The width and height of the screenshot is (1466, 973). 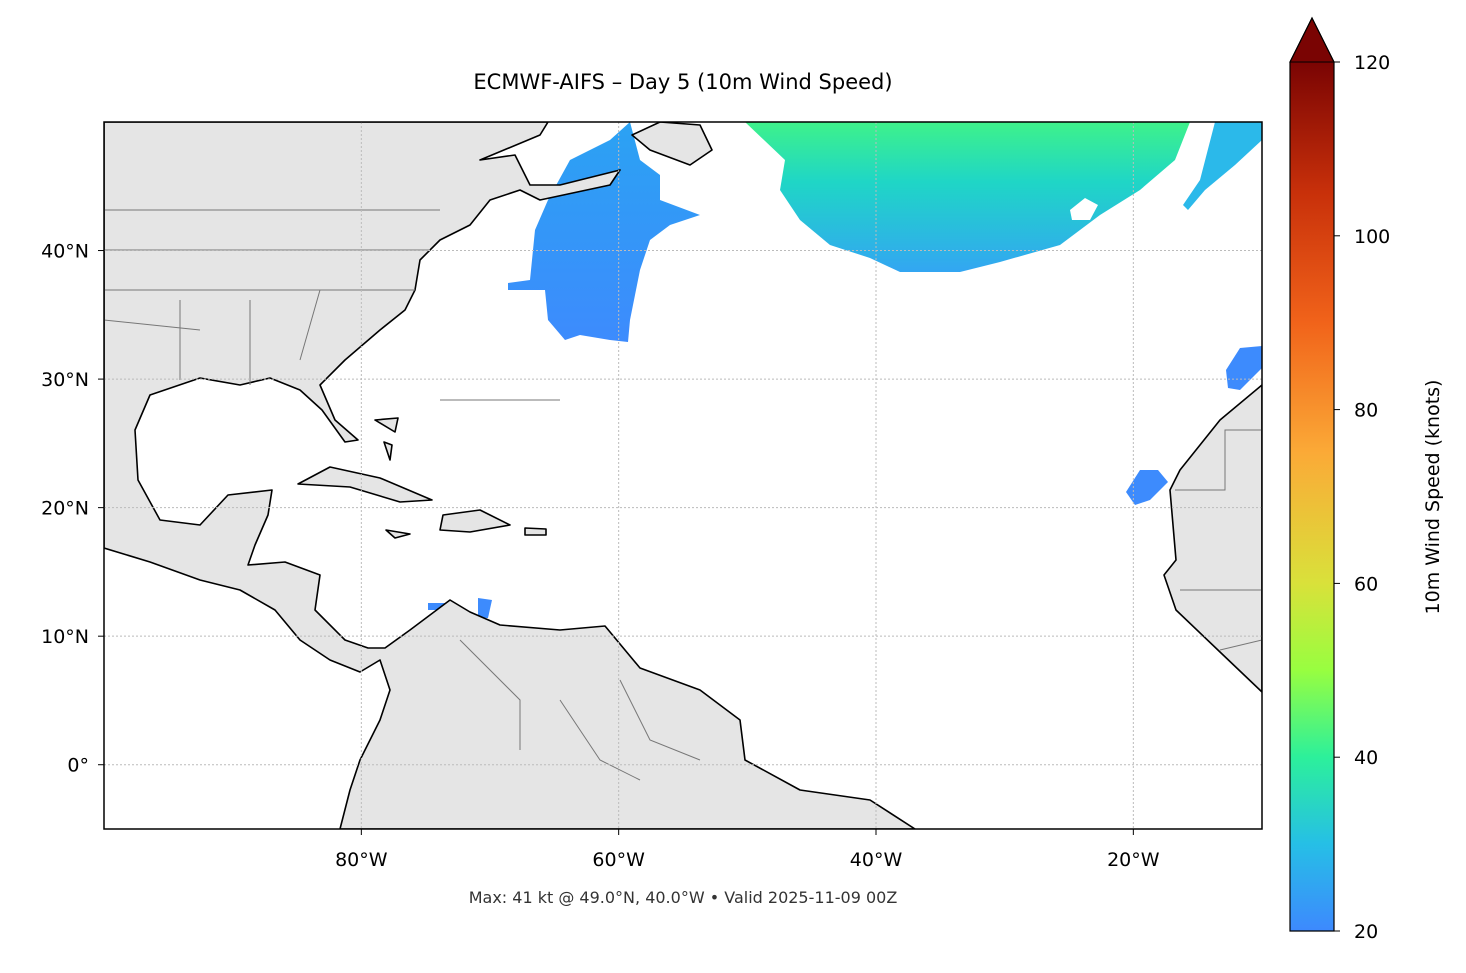 I want to click on colorbar-fill, so click(x=1312, y=496).